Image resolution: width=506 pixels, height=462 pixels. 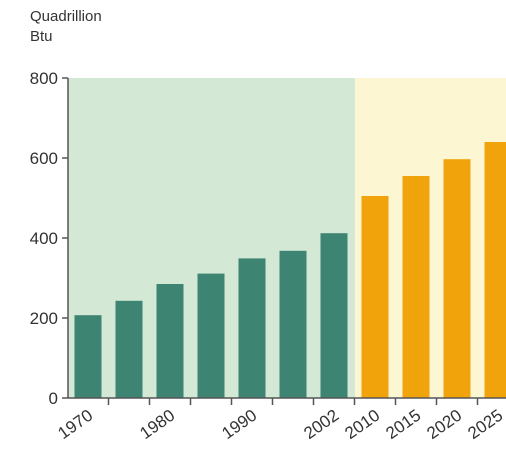 What do you see at coordinates (75, 424) in the screenshot?
I see `x-tick-label-1970: 1970` at bounding box center [75, 424].